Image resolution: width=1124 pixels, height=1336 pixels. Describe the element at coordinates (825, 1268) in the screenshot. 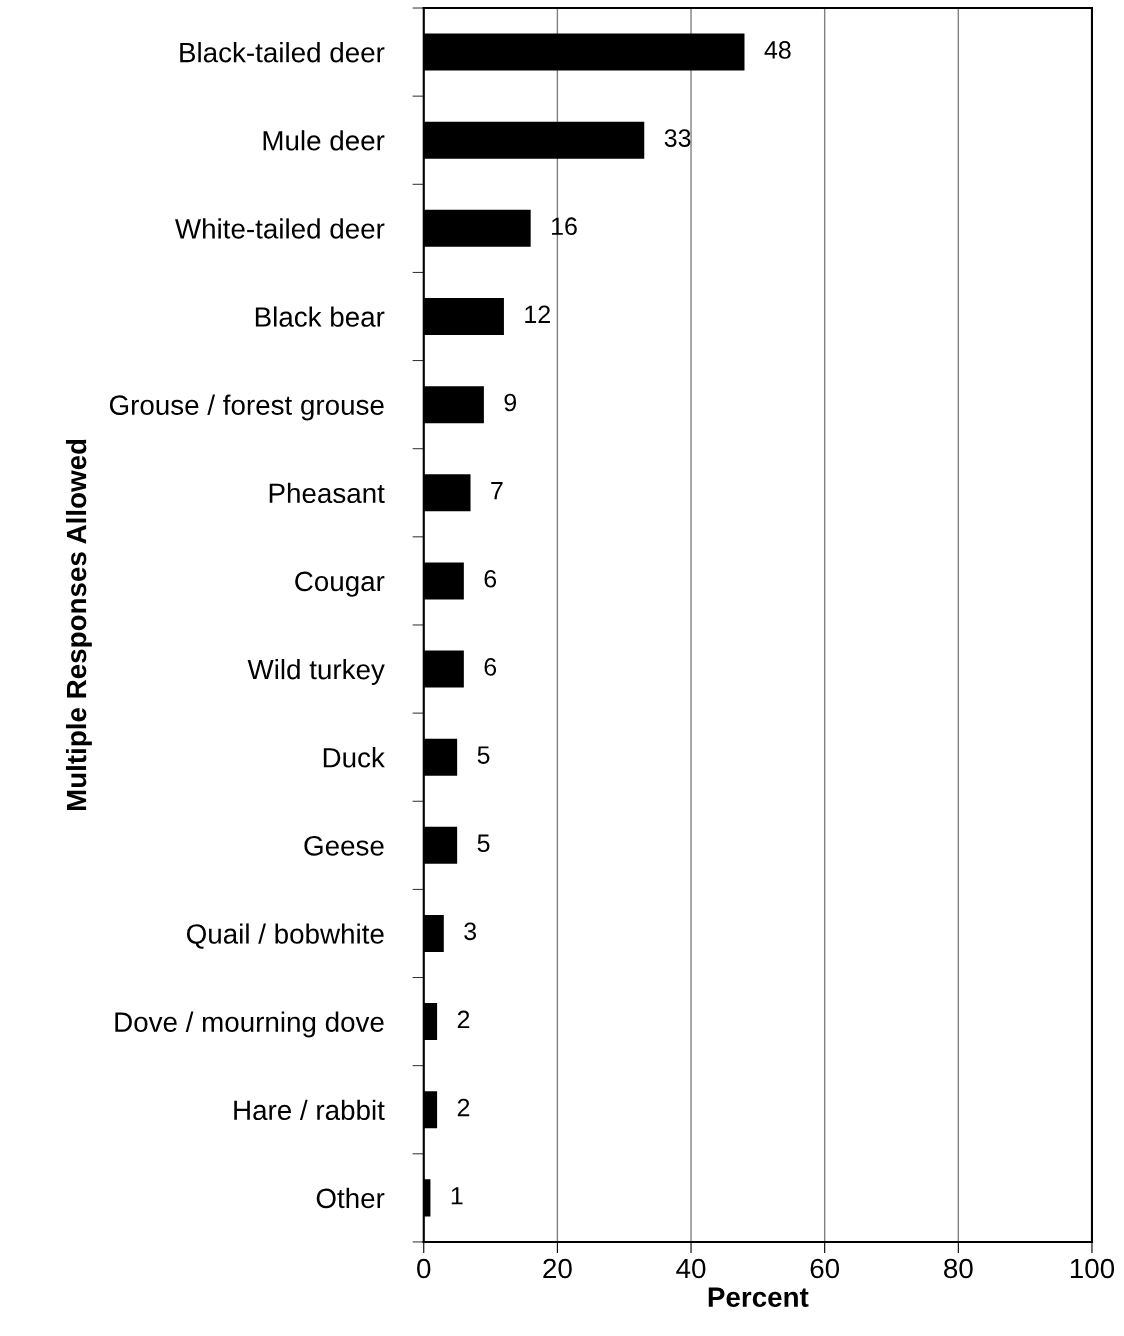

I see `x-tick-label: 60` at that location.